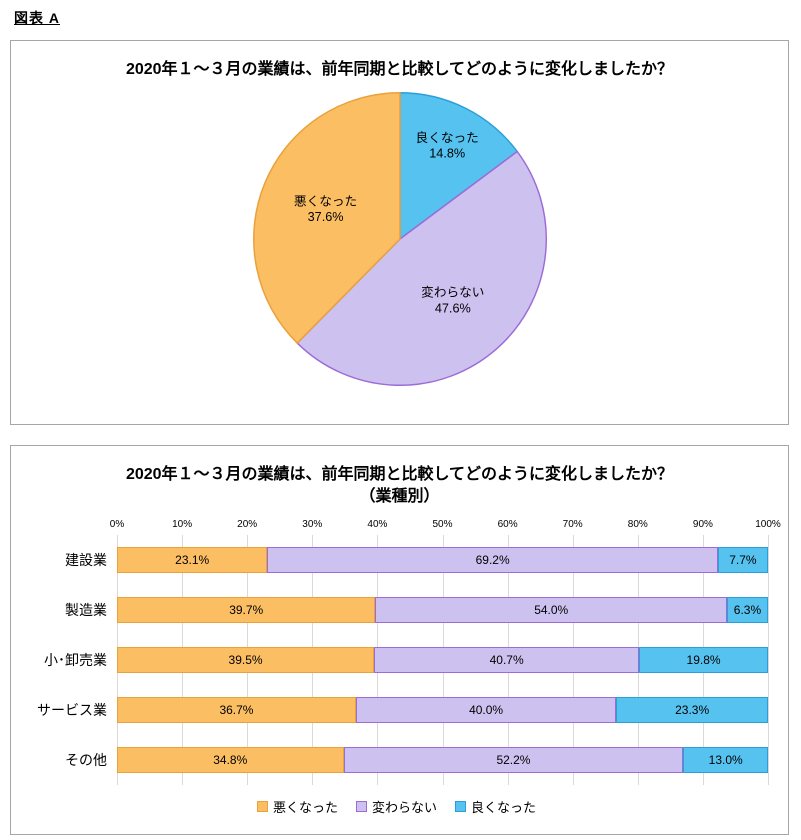 This screenshot has height=840, width=801. I want to click on legend-item: 変わらない, so click(396, 806).